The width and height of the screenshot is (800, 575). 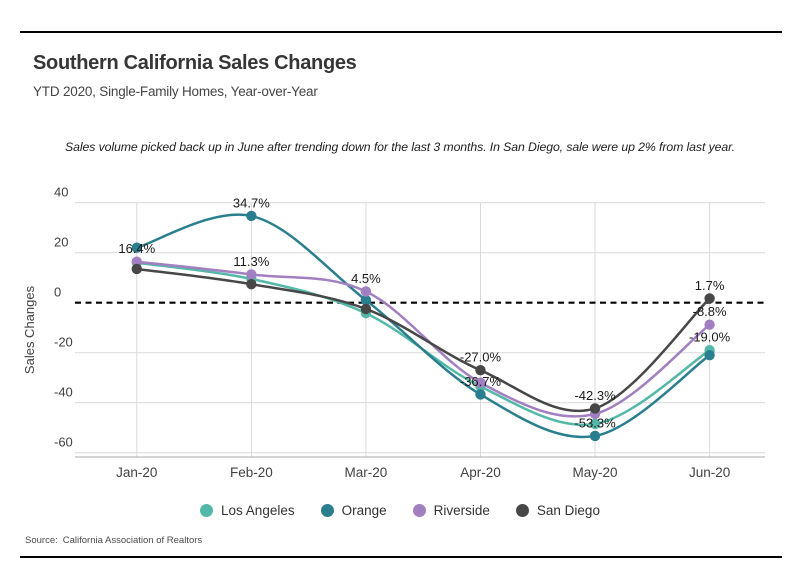 What do you see at coordinates (132, 540) in the screenshot?
I see `source-text: California Association of Realtors` at bounding box center [132, 540].